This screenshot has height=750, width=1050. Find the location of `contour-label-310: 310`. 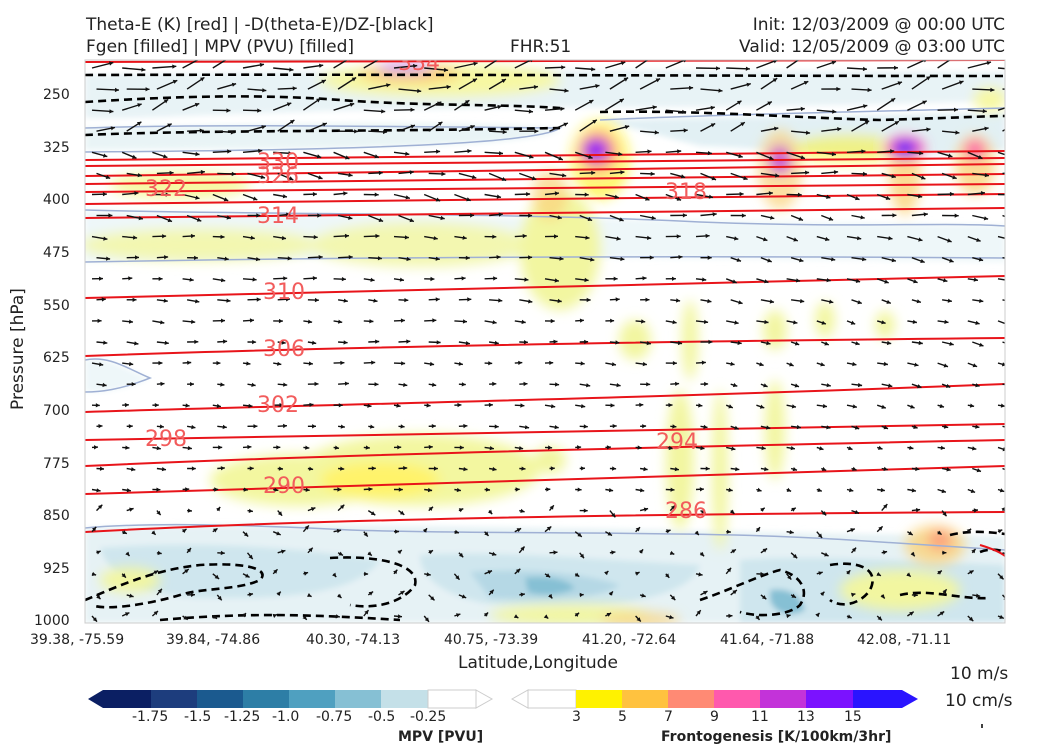

contour-label-310: 310 is located at coordinates (284, 292).